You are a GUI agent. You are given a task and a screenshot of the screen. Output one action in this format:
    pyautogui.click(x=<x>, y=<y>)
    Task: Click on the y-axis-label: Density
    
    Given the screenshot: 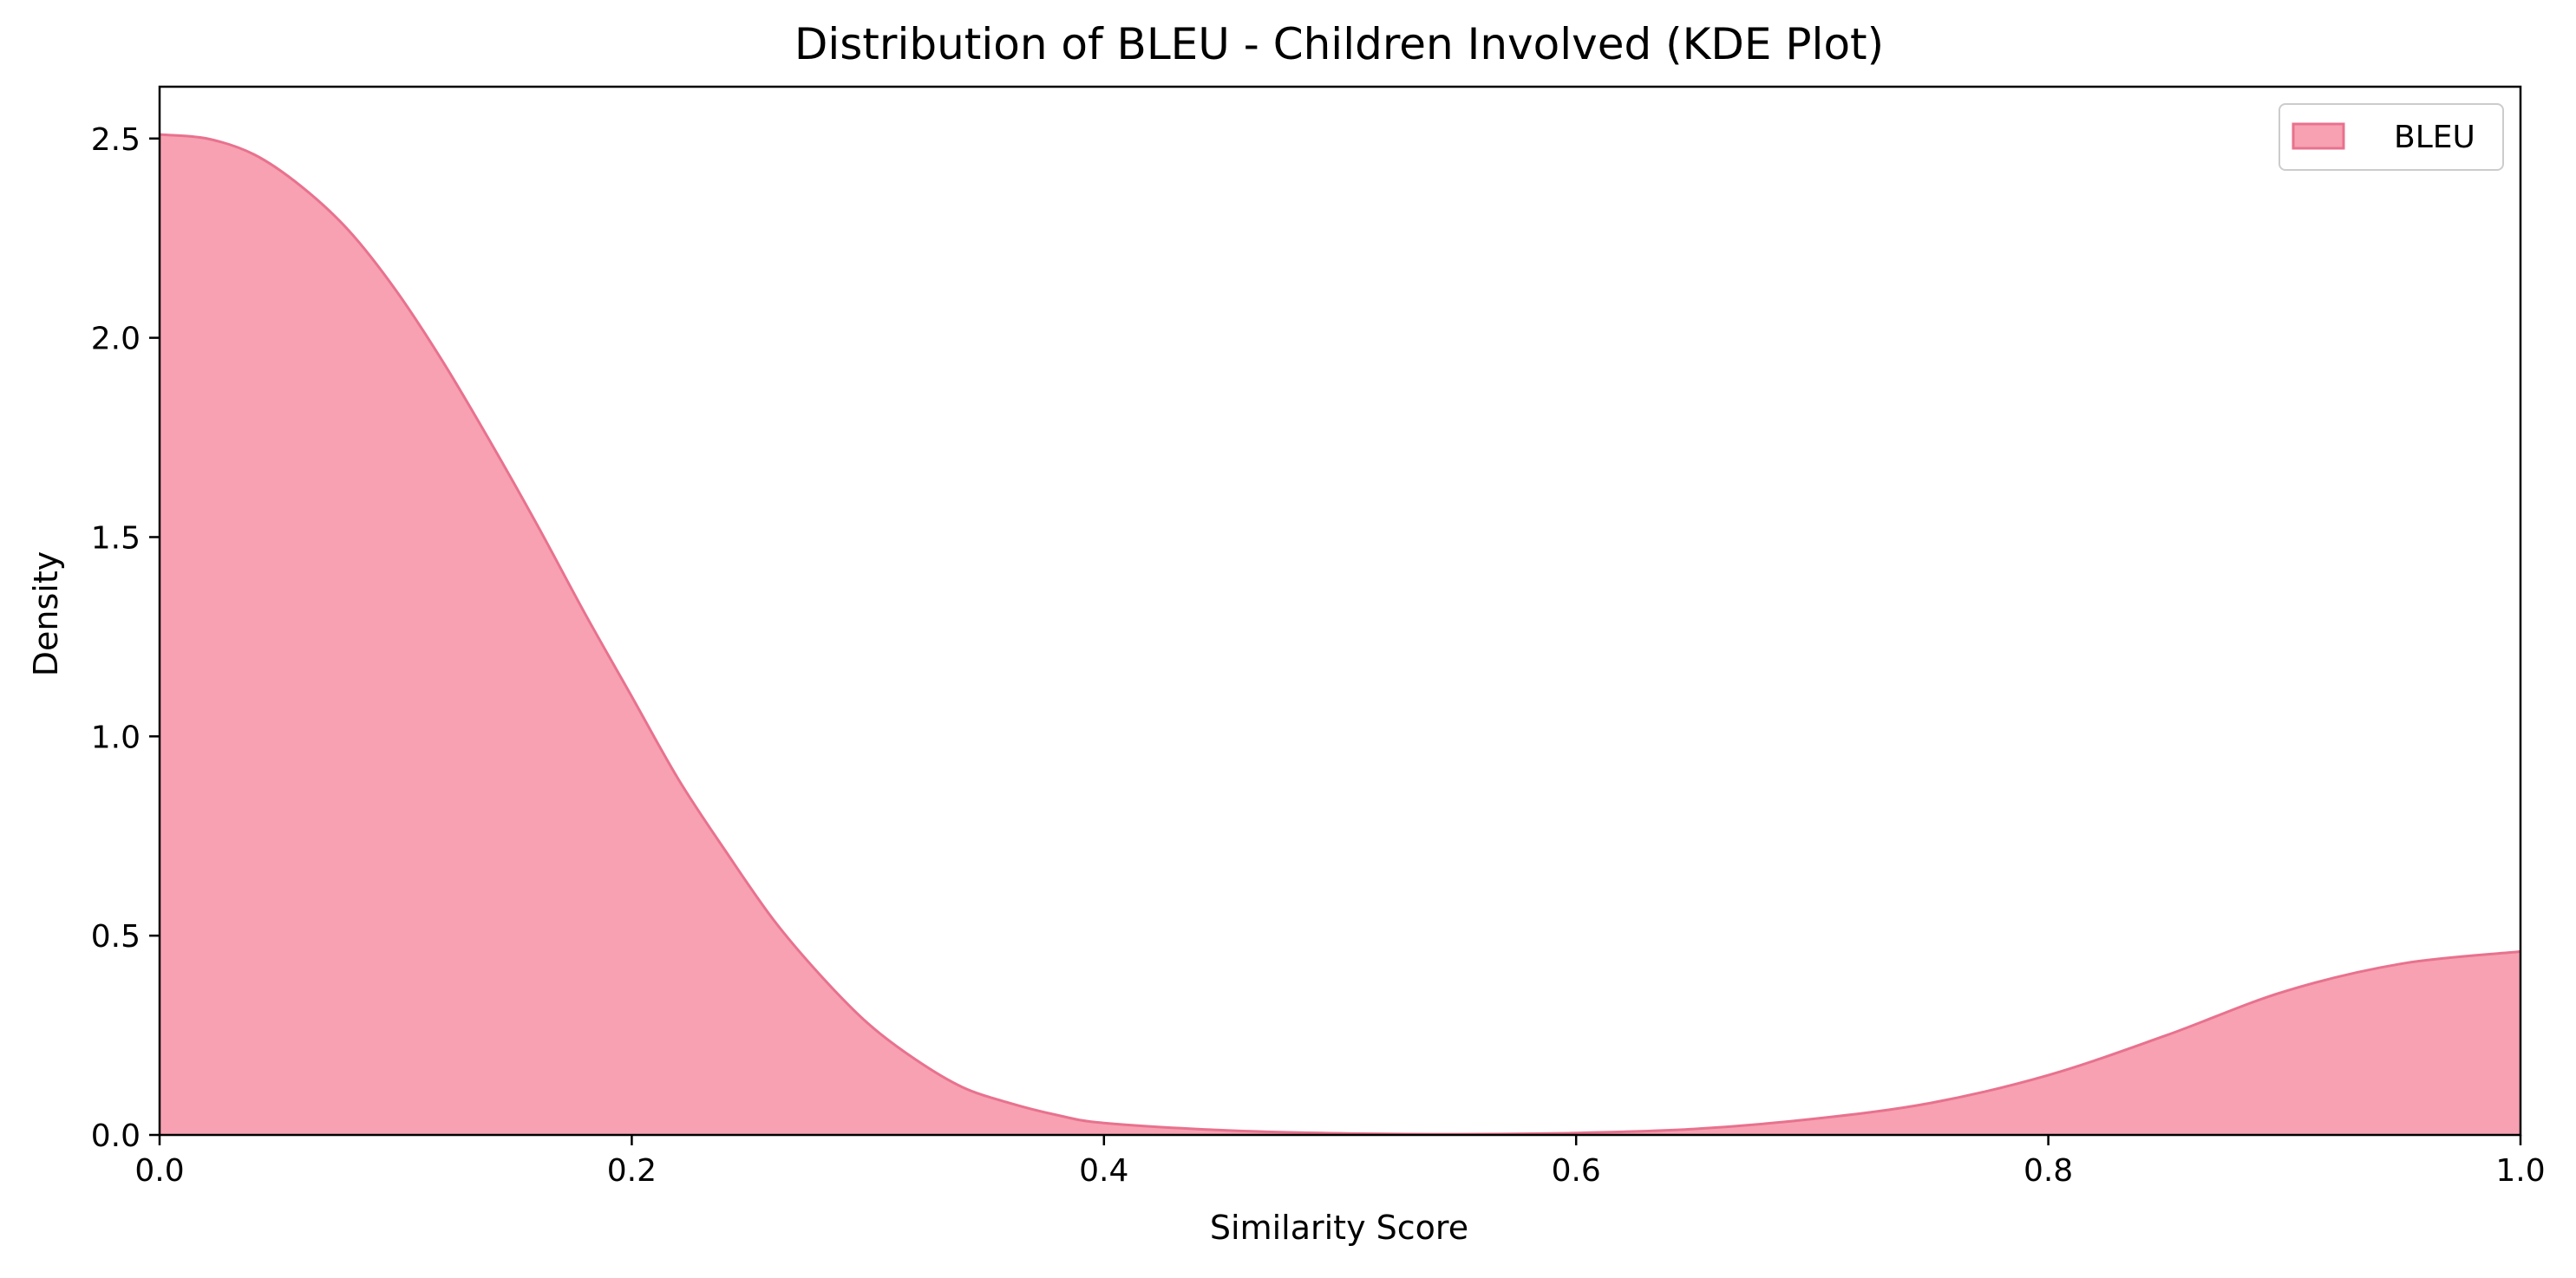 What is the action you would take?
    pyautogui.click(x=46, y=613)
    